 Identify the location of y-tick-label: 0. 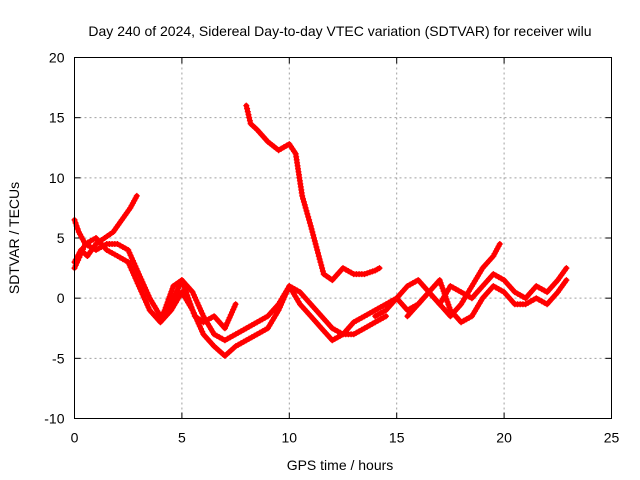
(61, 298).